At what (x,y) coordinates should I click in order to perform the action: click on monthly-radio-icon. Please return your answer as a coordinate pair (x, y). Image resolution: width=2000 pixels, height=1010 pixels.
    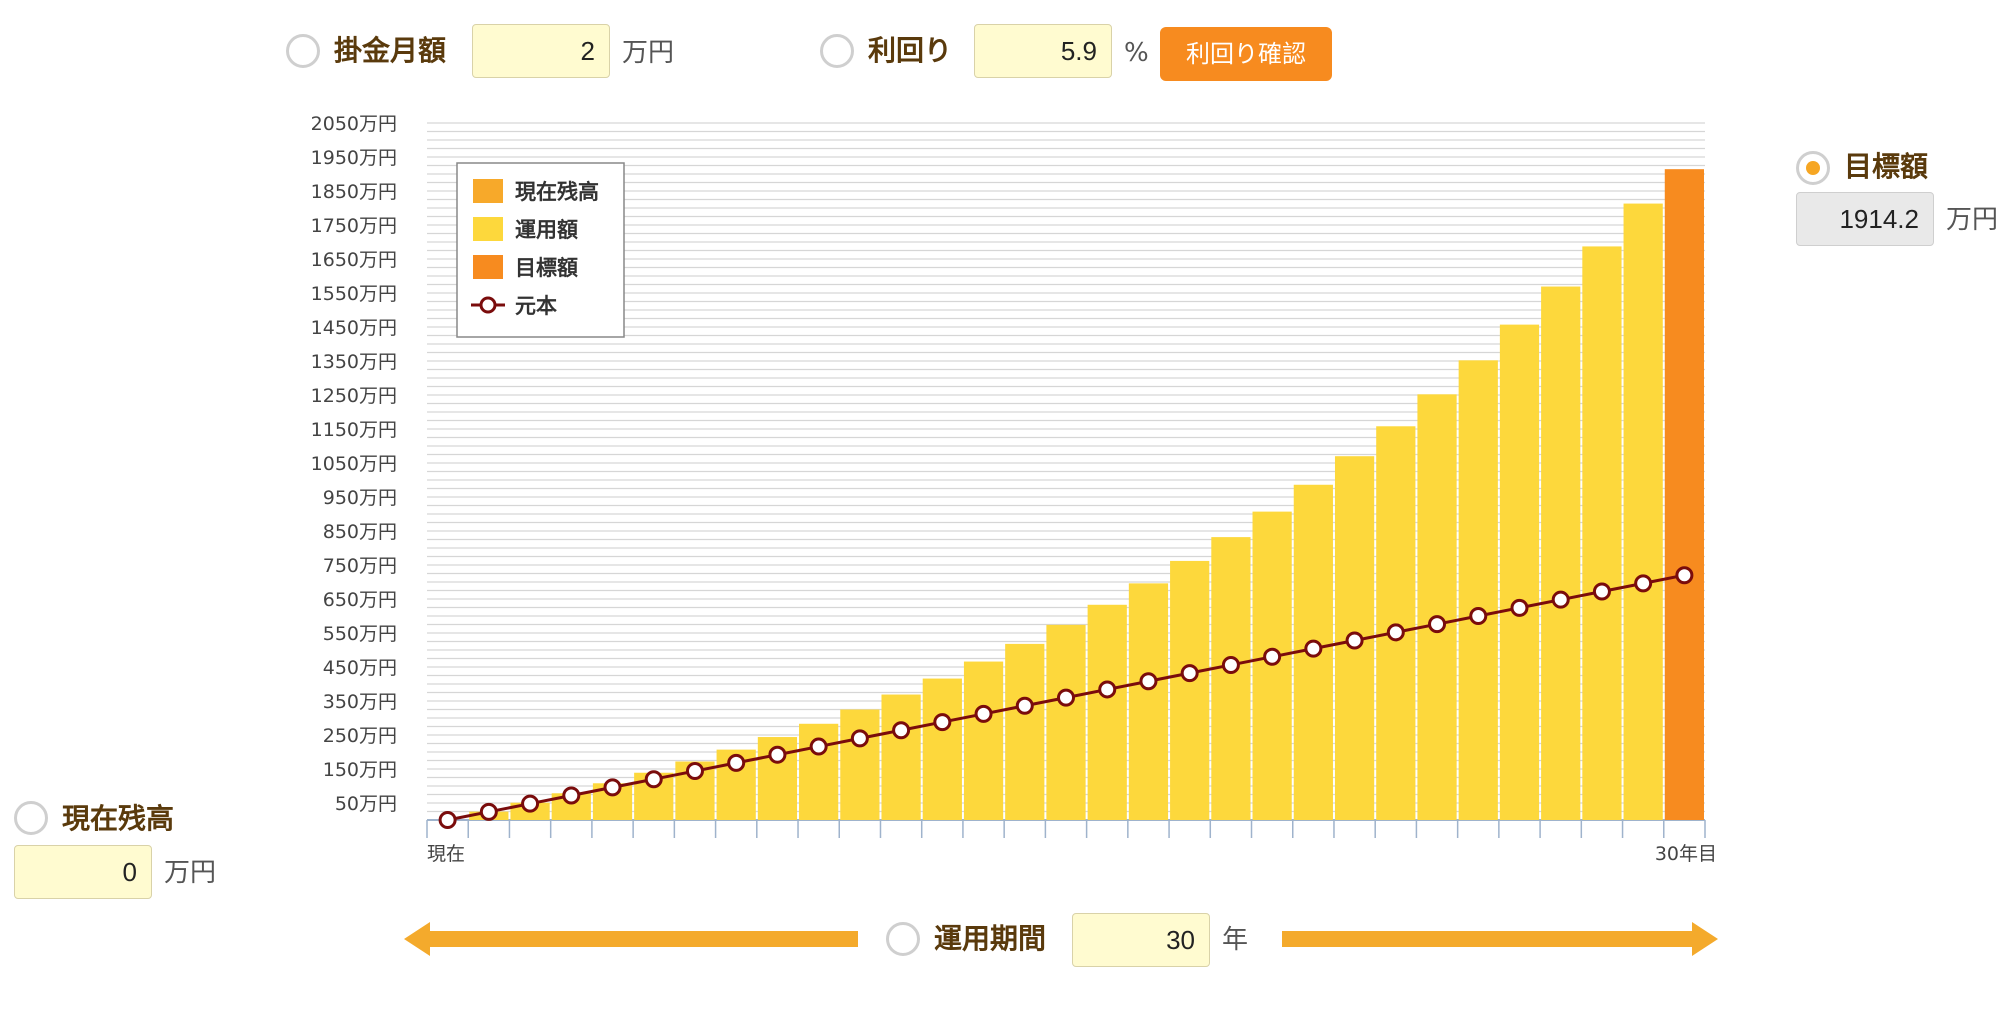
    Looking at the image, I should click on (303, 51).